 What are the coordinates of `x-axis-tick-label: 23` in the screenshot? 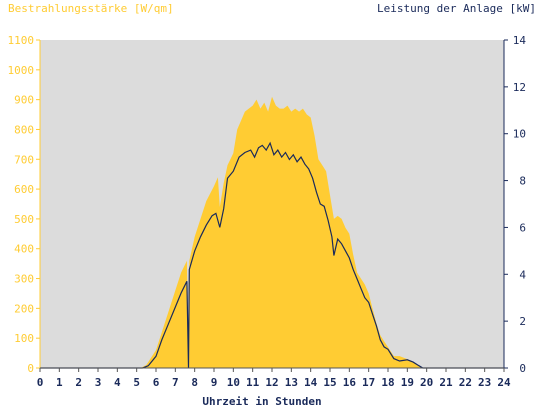 It's located at (484, 382).